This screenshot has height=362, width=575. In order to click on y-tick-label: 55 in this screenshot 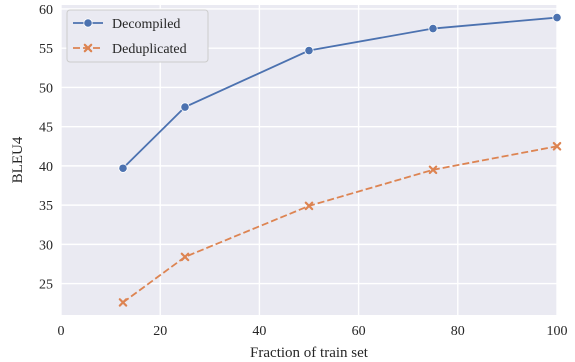, I will do `click(46, 49)`.